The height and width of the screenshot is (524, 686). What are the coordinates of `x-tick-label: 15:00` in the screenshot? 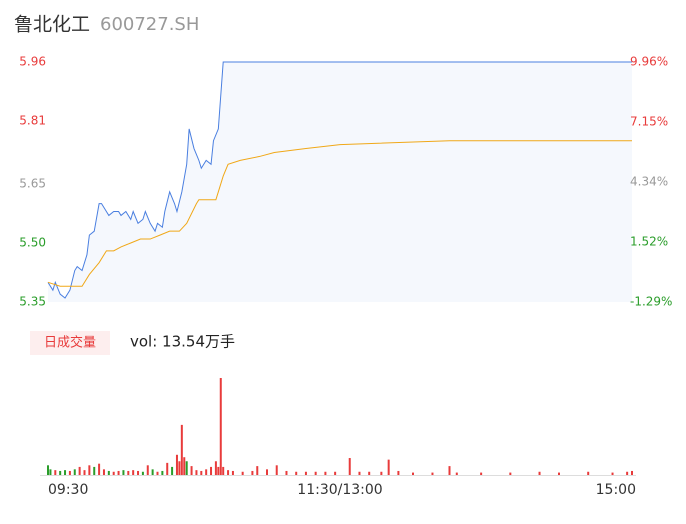 It's located at (616, 490).